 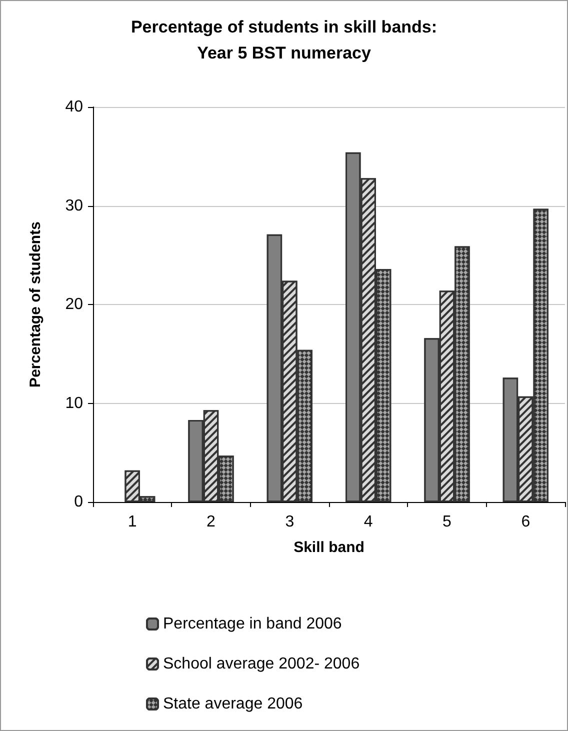 What do you see at coordinates (368, 522) in the screenshot?
I see `x-tick-label: 4` at bounding box center [368, 522].